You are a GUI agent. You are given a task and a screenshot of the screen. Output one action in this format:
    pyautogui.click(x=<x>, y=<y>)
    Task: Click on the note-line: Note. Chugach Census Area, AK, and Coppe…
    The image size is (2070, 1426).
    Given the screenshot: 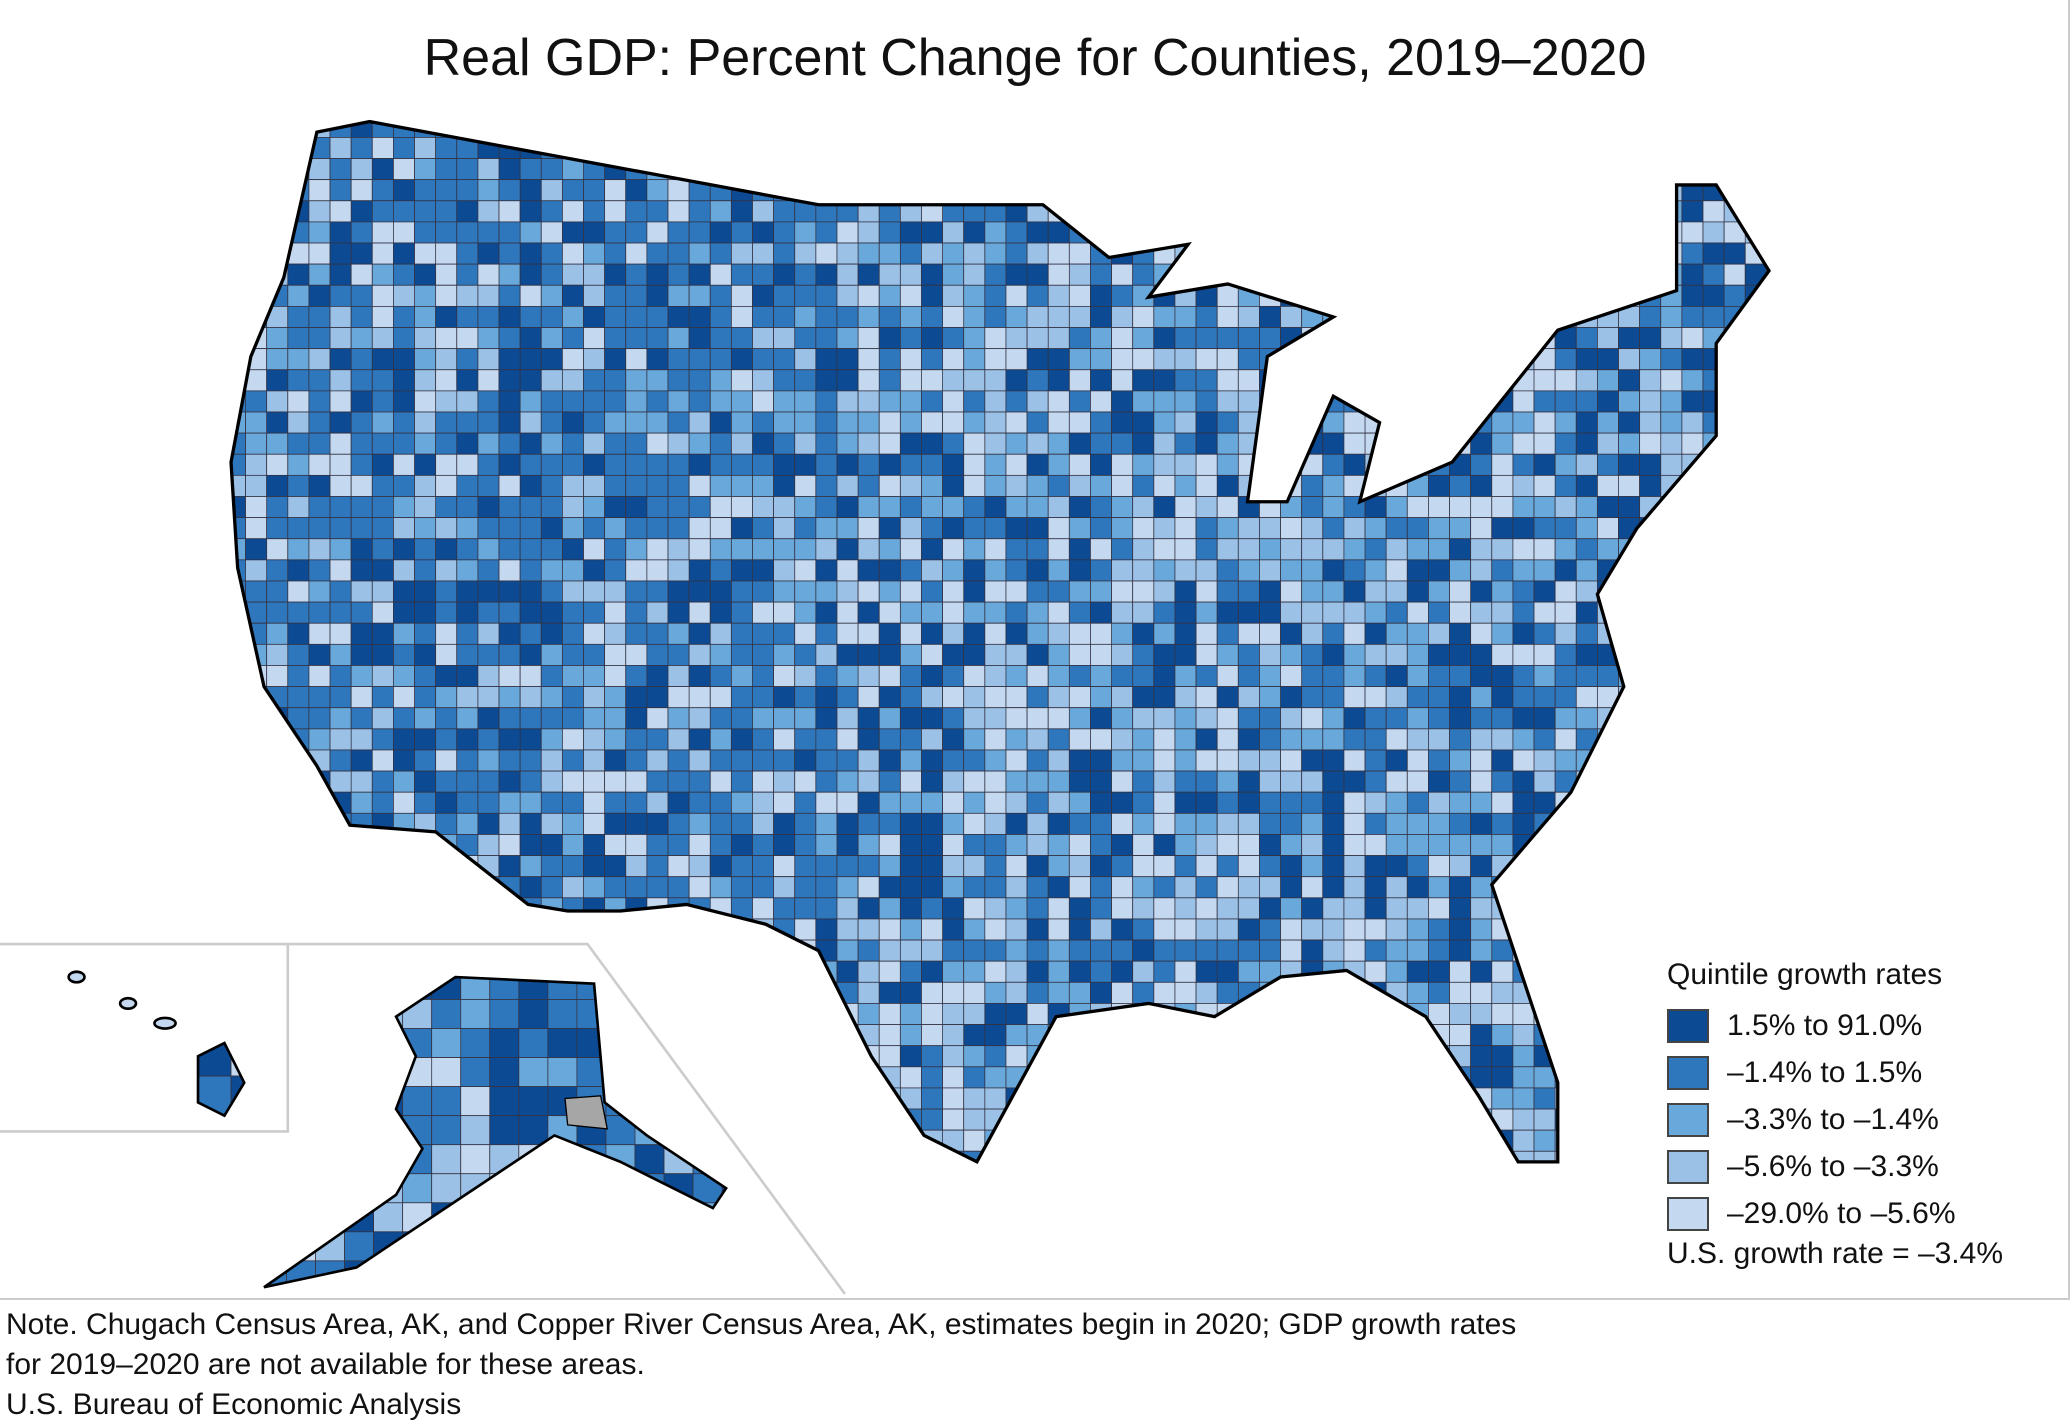 What is the action you would take?
    pyautogui.click(x=761, y=1324)
    